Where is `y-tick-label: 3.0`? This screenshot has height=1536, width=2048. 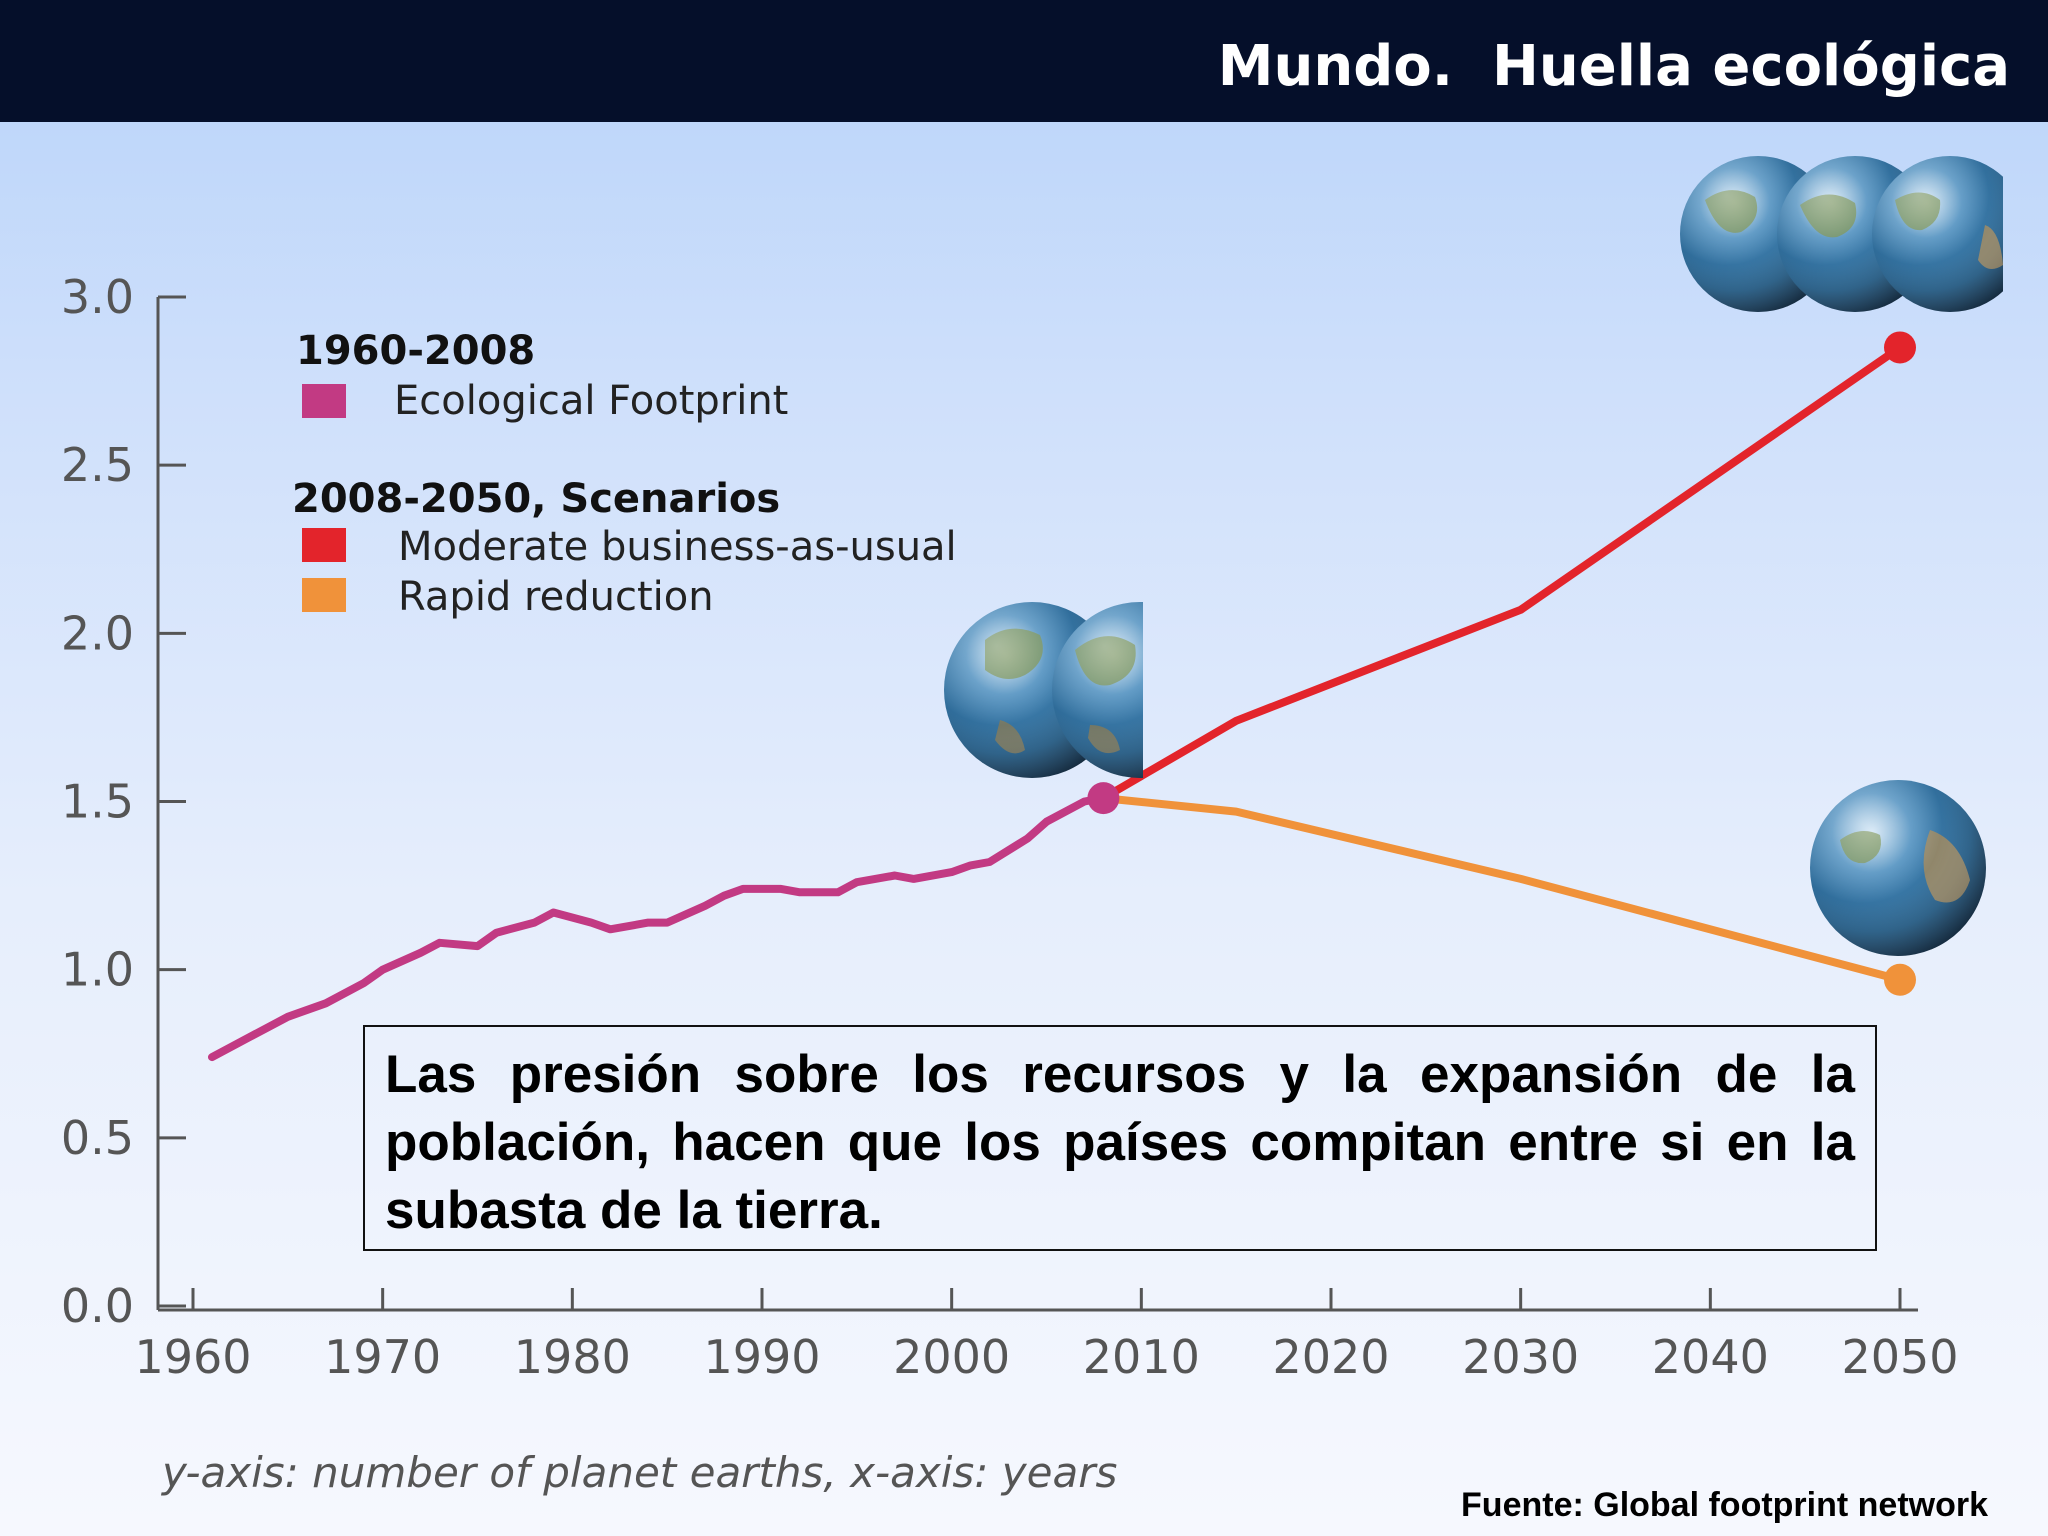 y-tick-label: 3.0 is located at coordinates (97, 297).